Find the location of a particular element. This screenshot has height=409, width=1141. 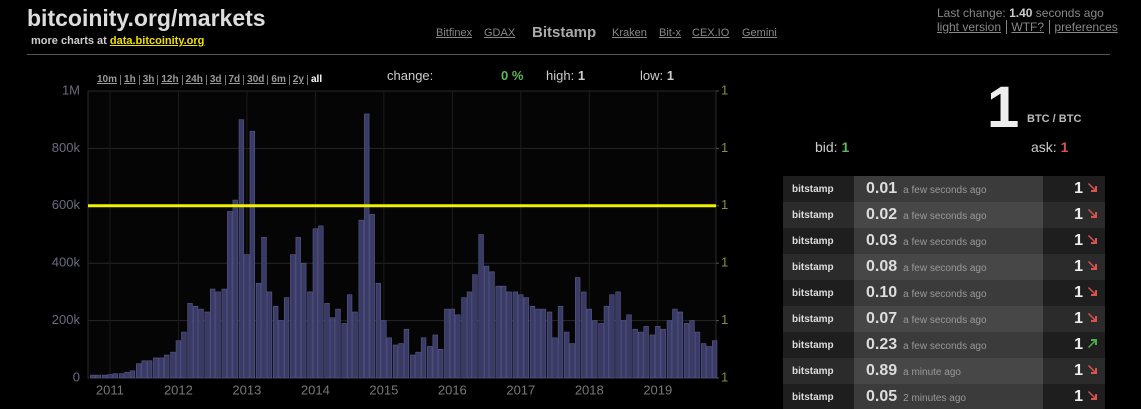

low-label: low: is located at coordinates (652, 75).